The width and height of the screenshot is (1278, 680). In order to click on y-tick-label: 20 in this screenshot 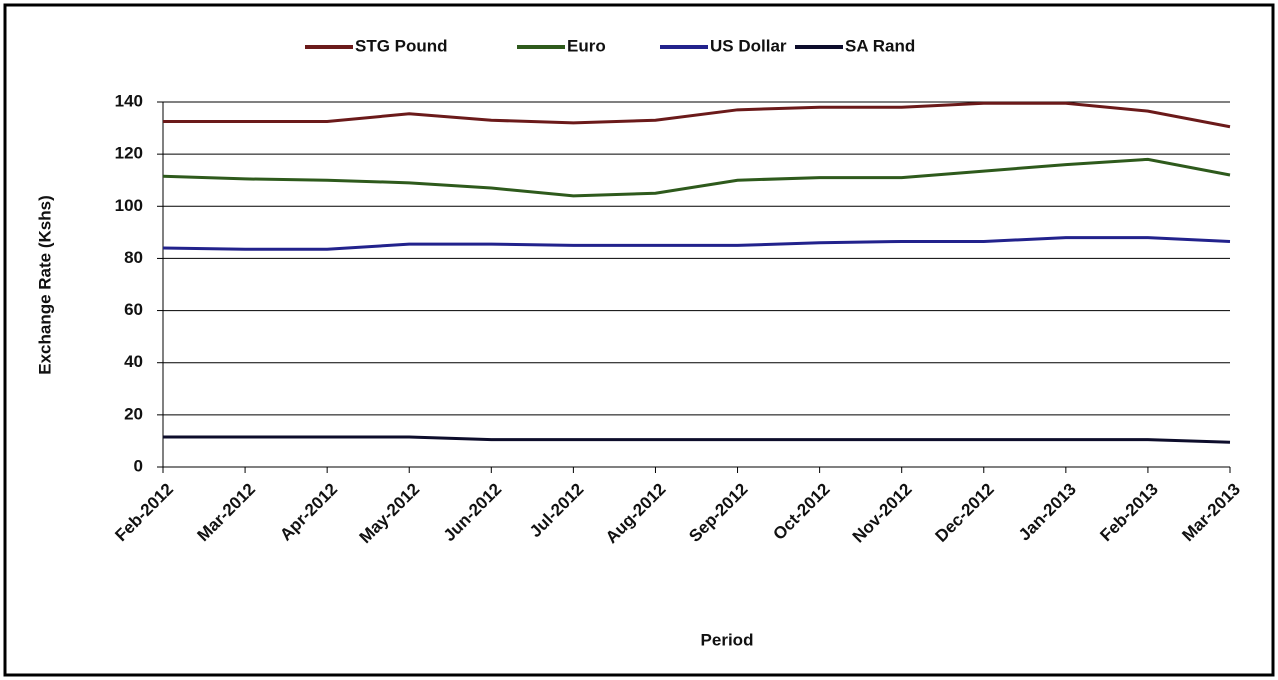, I will do `click(133, 413)`.